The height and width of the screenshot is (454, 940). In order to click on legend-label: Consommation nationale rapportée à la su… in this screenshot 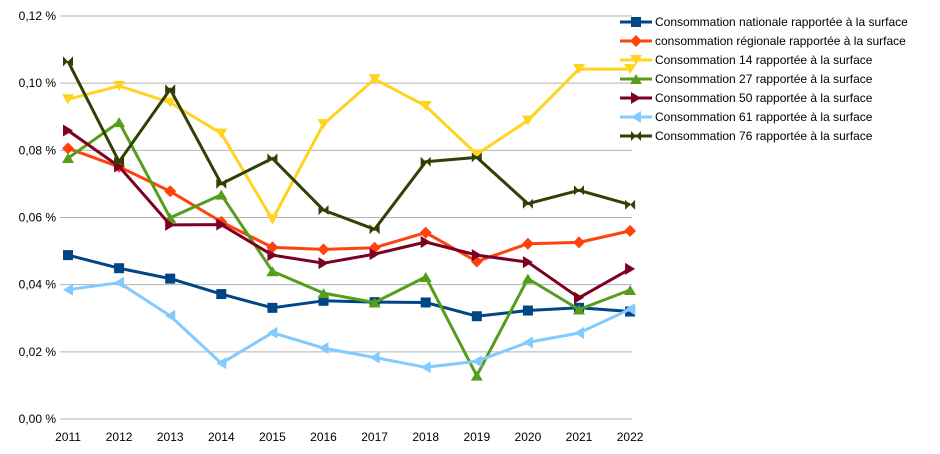, I will do `click(781, 22)`.